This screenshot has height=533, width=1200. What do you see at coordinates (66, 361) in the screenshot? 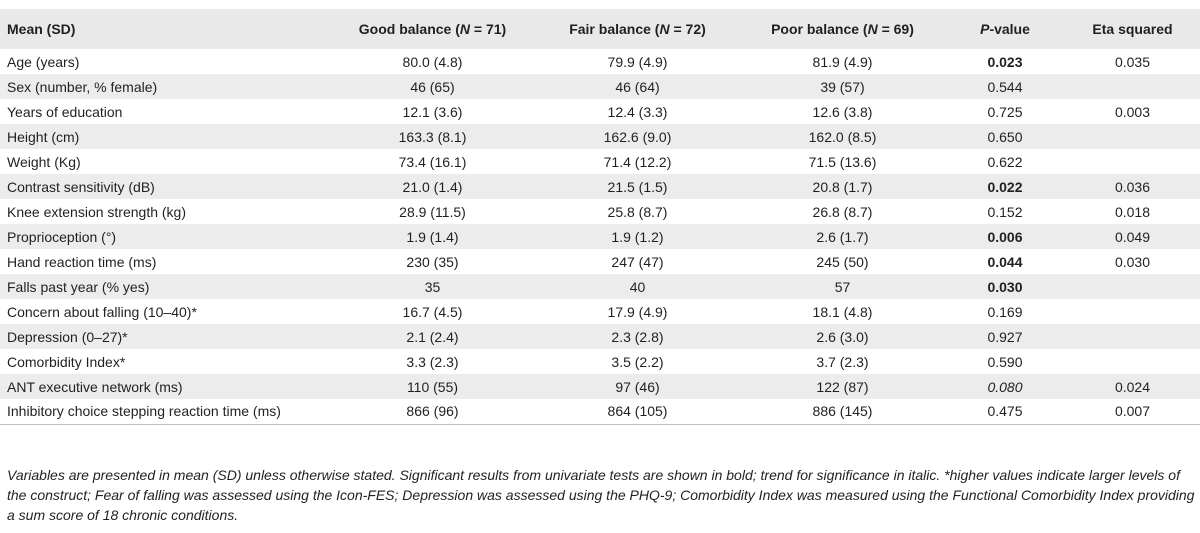
I see `row-label: Comorbidity Index*` at bounding box center [66, 361].